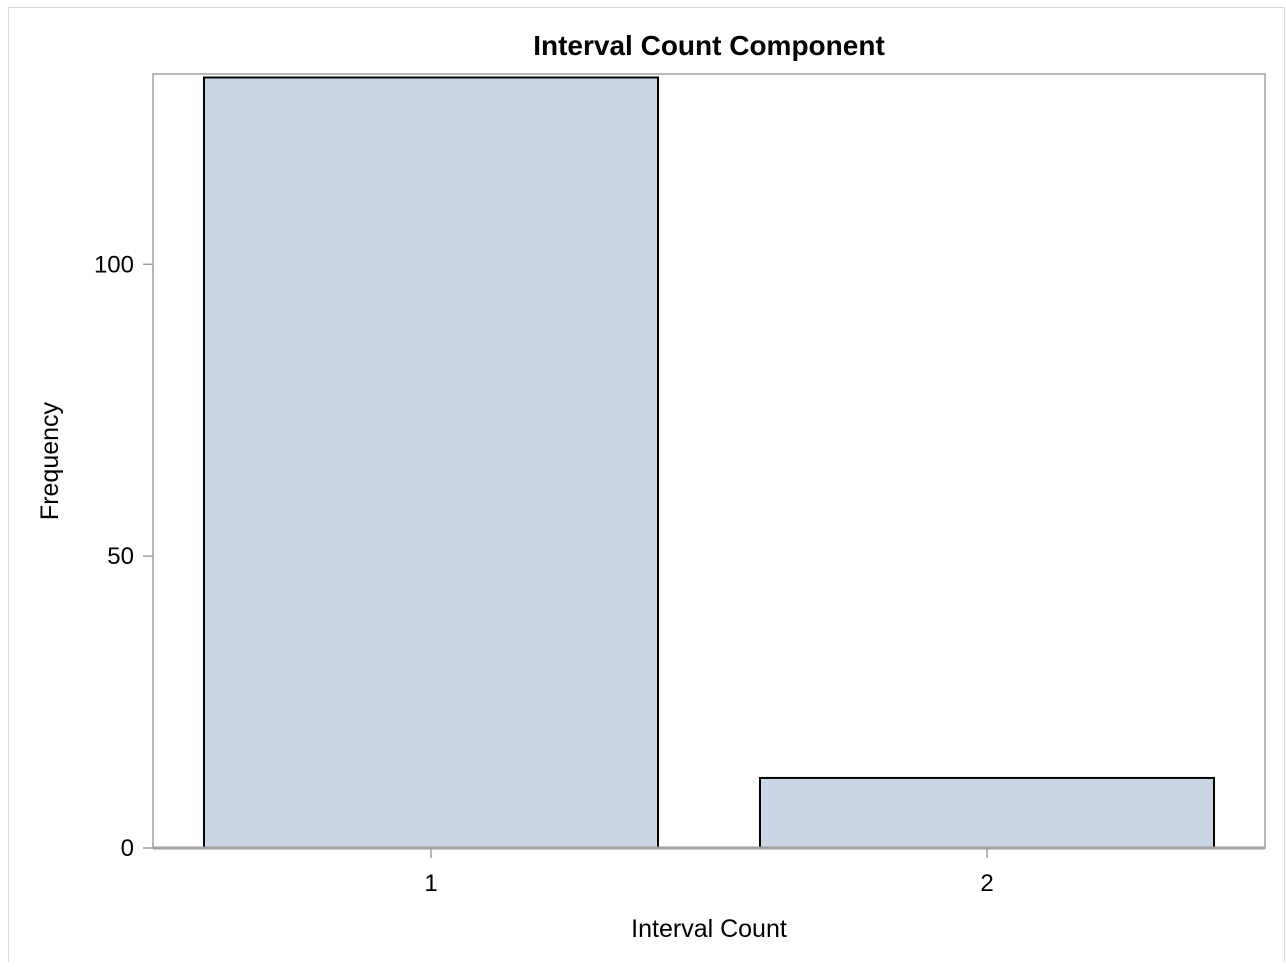  What do you see at coordinates (430, 883) in the screenshot?
I see `x-tick-label-1: 1` at bounding box center [430, 883].